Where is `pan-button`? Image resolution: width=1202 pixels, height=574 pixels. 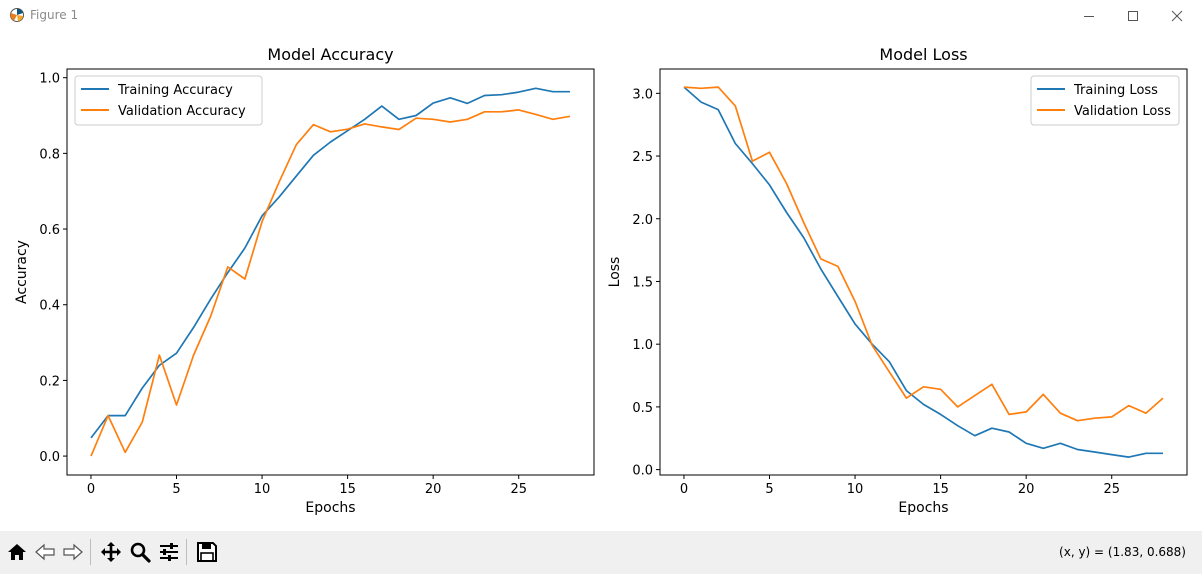
pan-button is located at coordinates (111, 552).